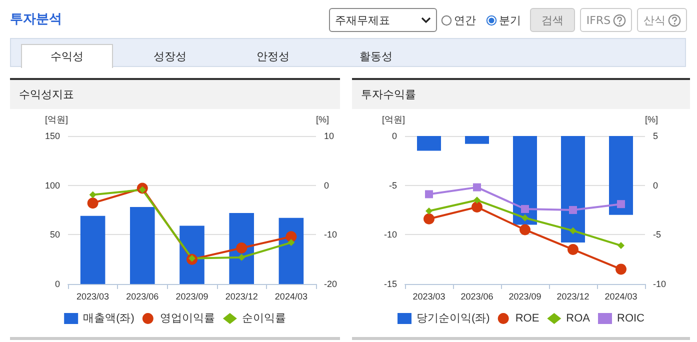  What do you see at coordinates (521, 93) in the screenshot?
I see `chart-title: 투자수익률` at bounding box center [521, 93].